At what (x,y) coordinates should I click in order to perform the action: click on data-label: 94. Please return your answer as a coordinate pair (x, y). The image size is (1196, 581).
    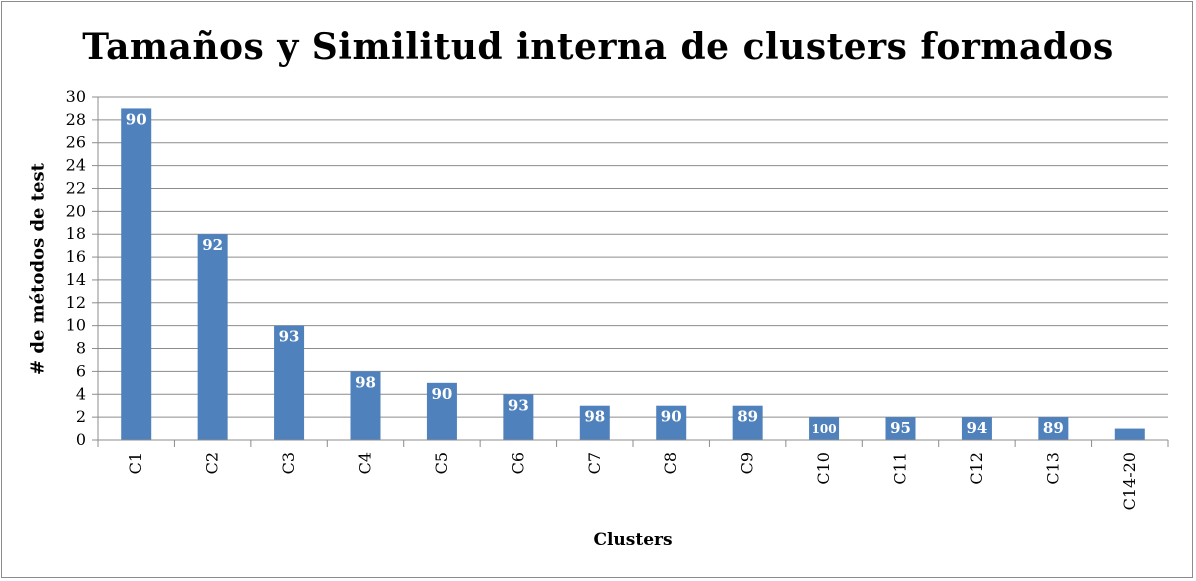
    Looking at the image, I should click on (976, 428).